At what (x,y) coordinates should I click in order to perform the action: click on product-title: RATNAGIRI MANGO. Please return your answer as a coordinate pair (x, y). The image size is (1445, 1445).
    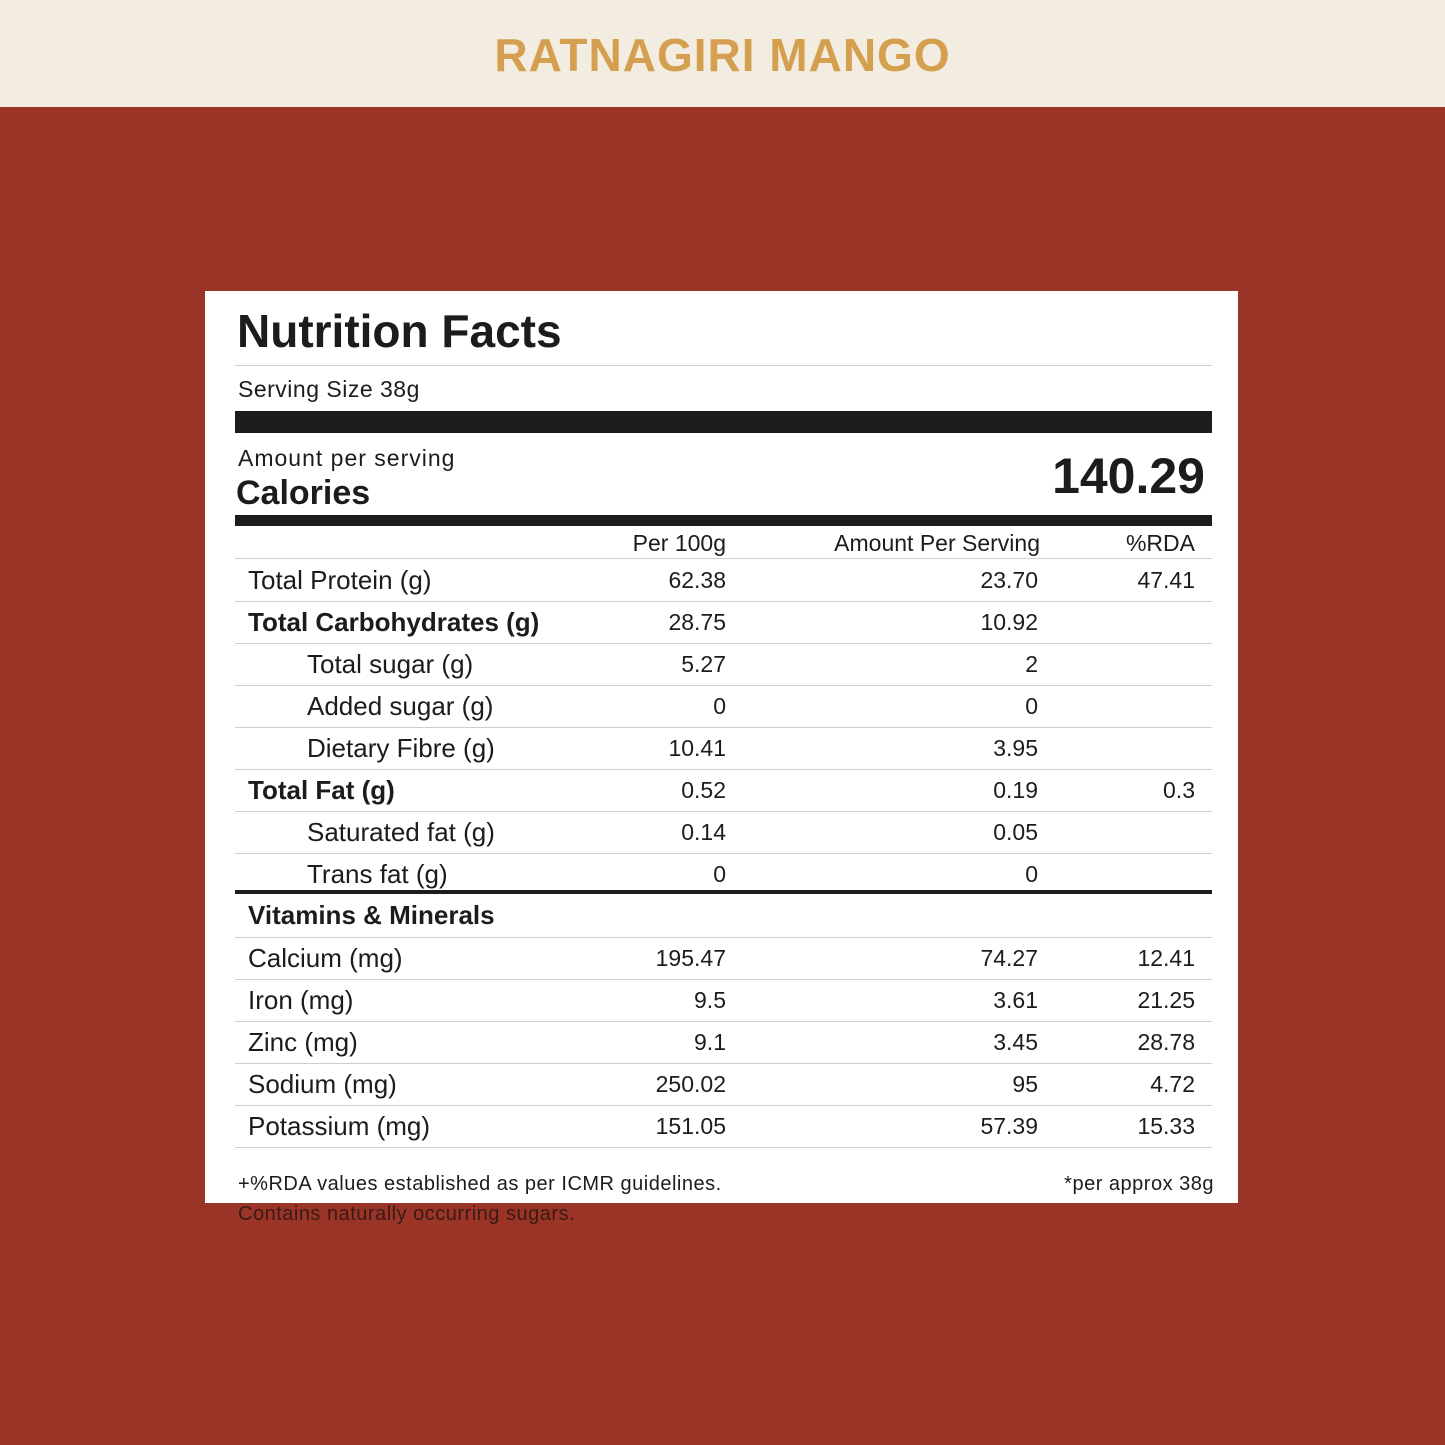
    Looking at the image, I should click on (722, 55).